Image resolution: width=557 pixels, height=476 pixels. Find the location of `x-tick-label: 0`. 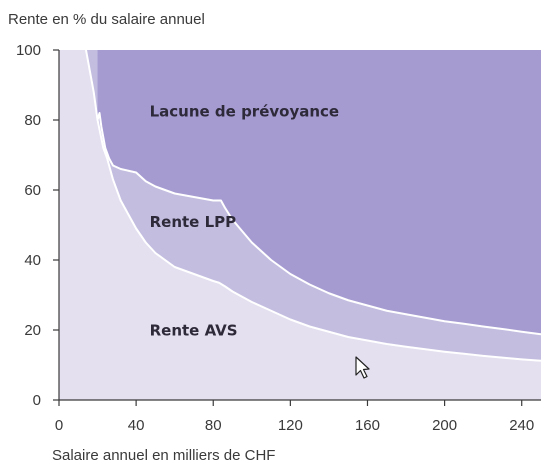

x-tick-label: 0 is located at coordinates (59, 425).